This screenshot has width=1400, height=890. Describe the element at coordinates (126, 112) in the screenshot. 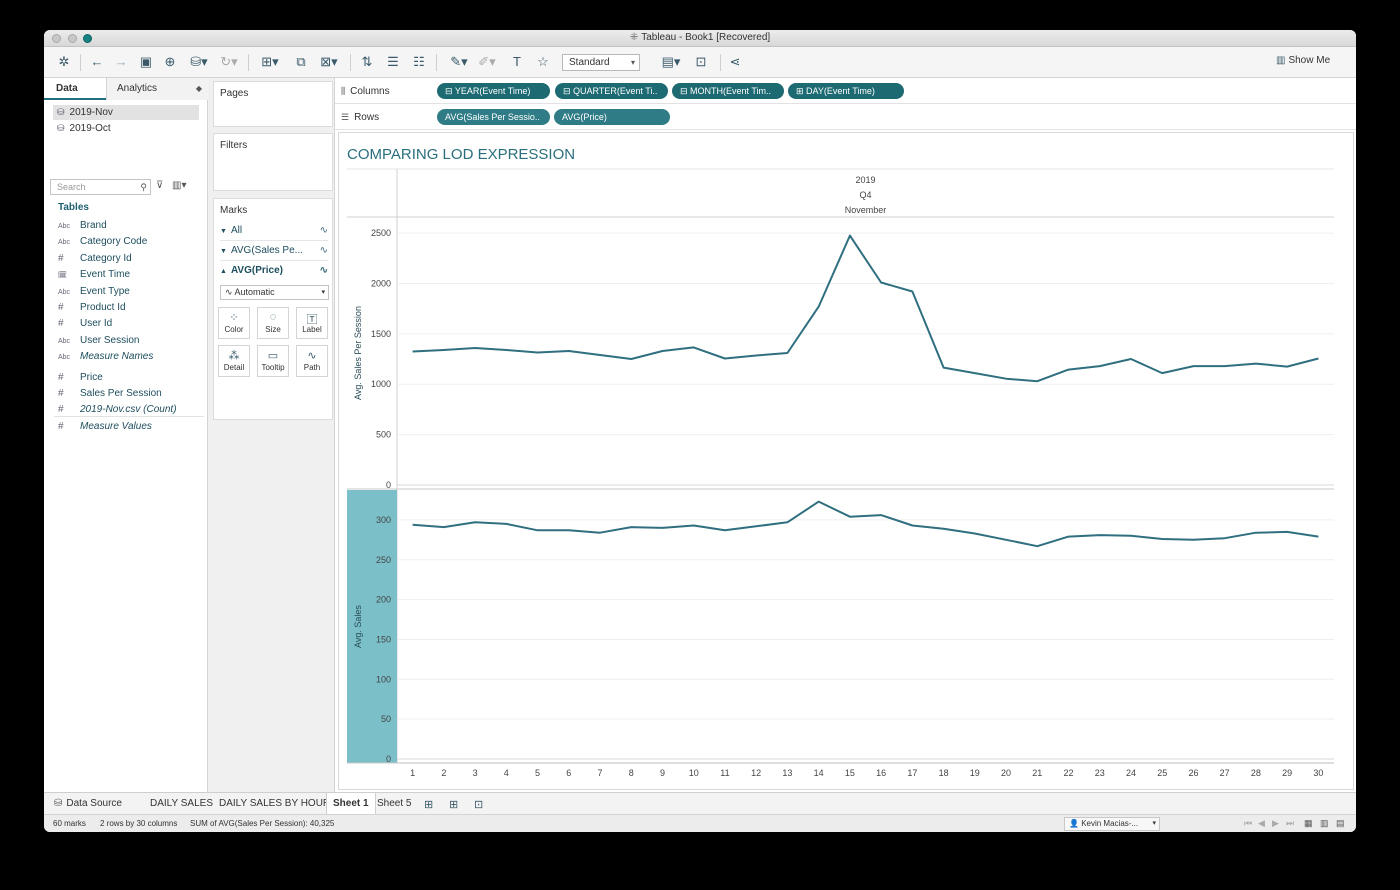

I see `datasource-2019-nov: ⛁ 2019-Nov` at that location.